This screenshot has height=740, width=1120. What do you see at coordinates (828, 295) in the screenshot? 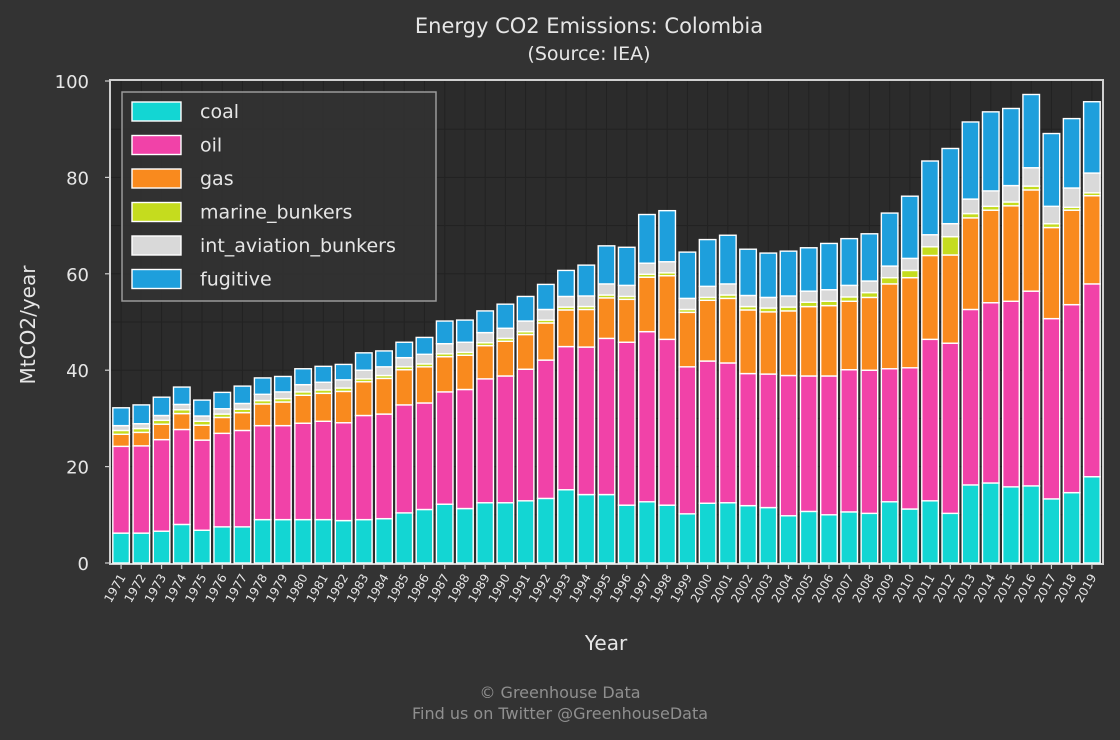
I see `bar-int_aviation_bunkers-2006` at bounding box center [828, 295].